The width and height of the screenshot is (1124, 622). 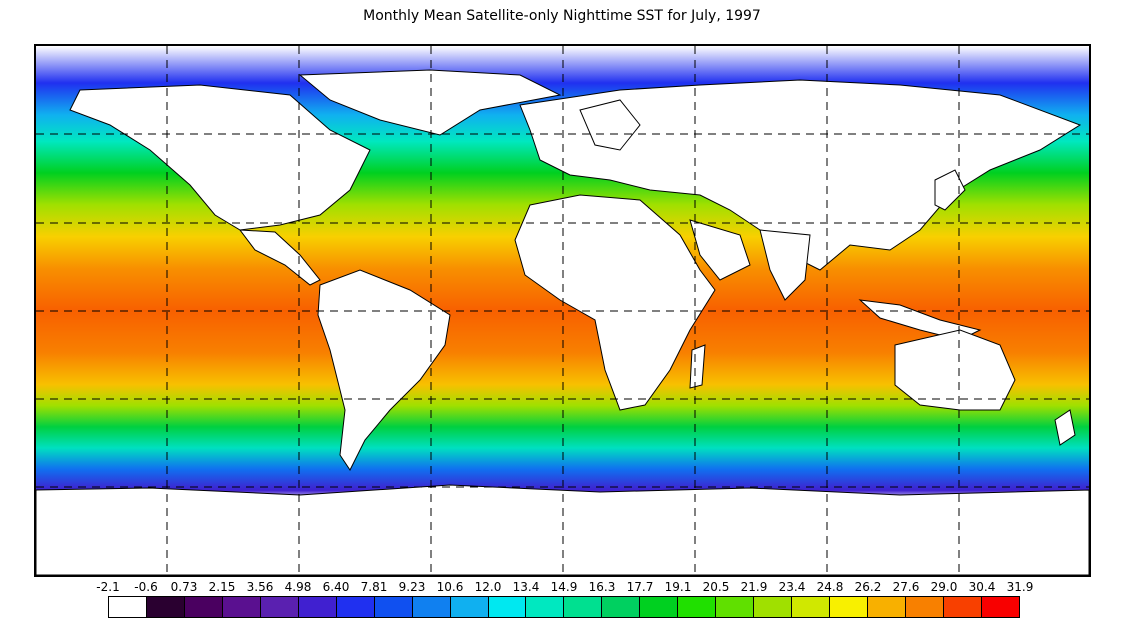 What do you see at coordinates (602, 587) in the screenshot?
I see `colorbar-tick-label: 16.3` at bounding box center [602, 587].